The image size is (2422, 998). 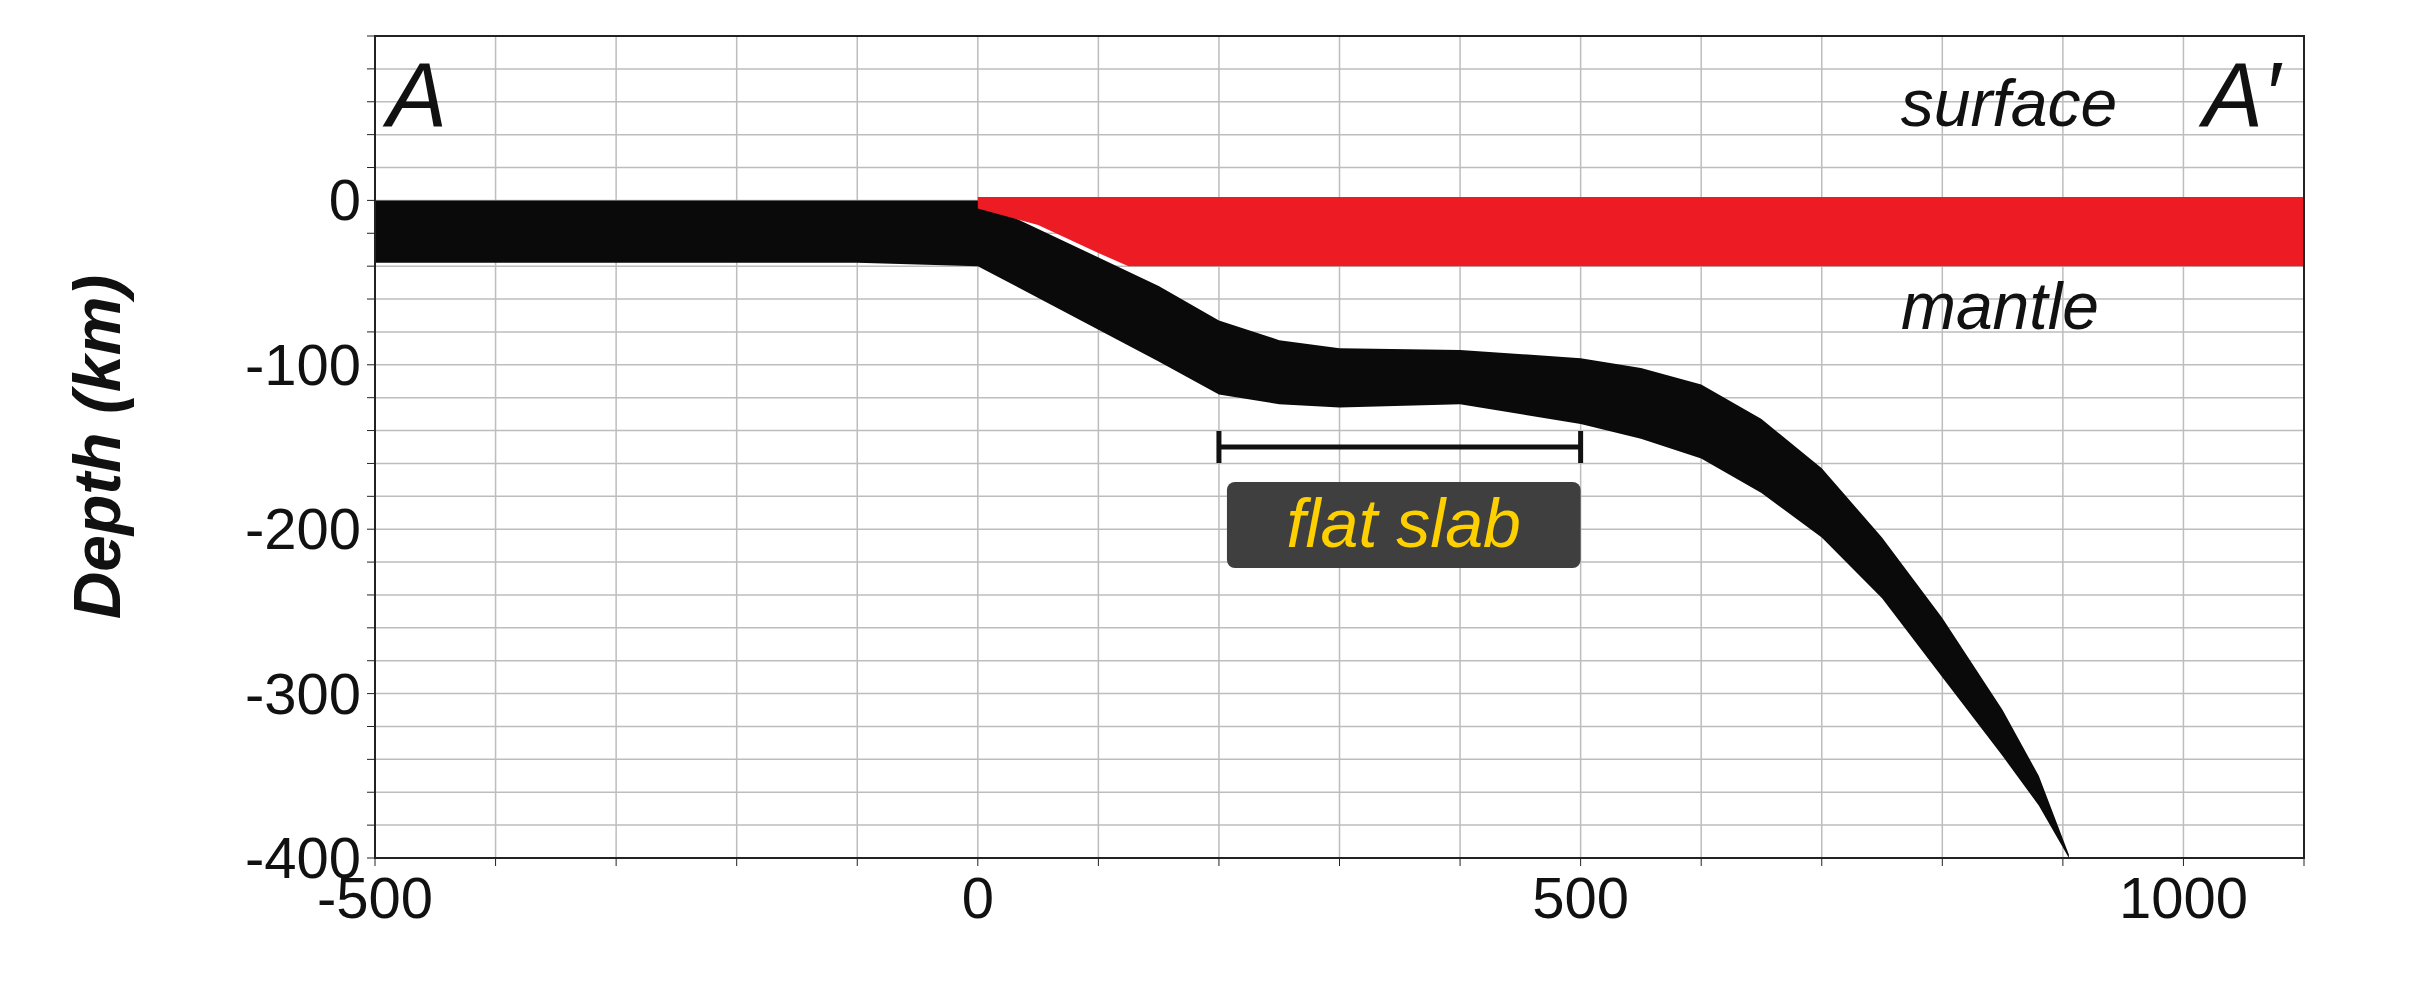 What do you see at coordinates (2183, 897) in the screenshot?
I see `x-tick-label: 1000` at bounding box center [2183, 897].